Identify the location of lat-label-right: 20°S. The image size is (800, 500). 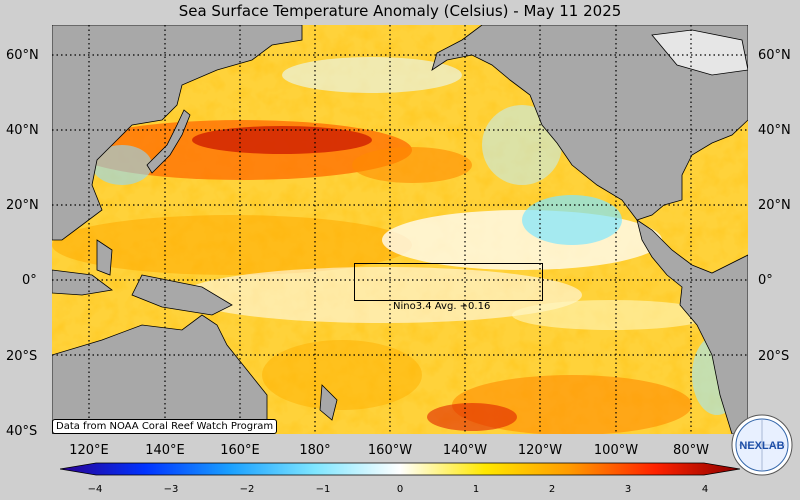
(774, 356).